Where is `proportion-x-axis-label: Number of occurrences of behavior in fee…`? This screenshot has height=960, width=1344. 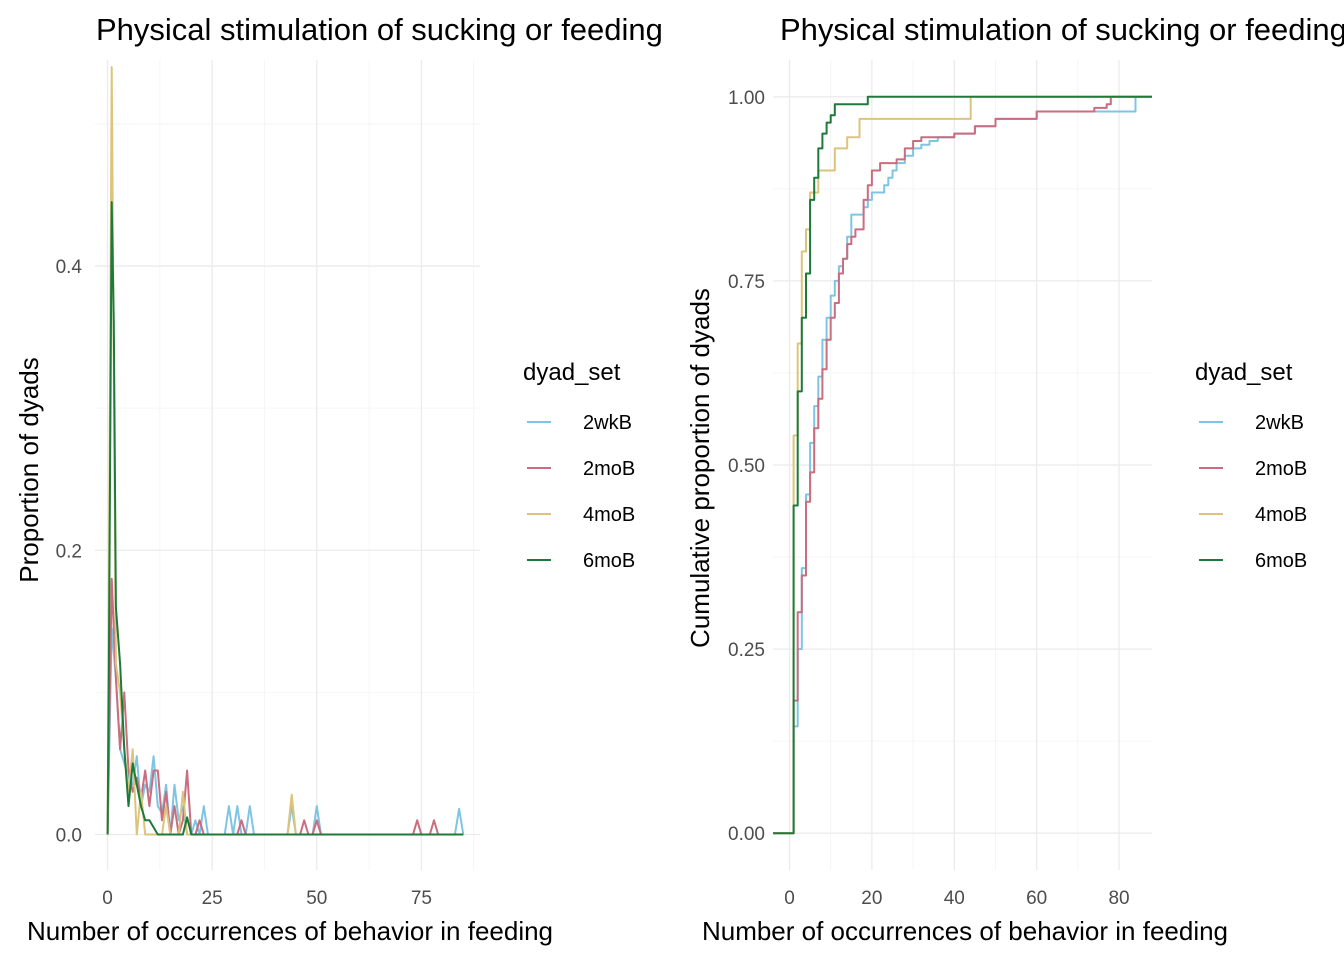
proportion-x-axis-label: Number of occurrences of behavior in fee… is located at coordinates (290, 931).